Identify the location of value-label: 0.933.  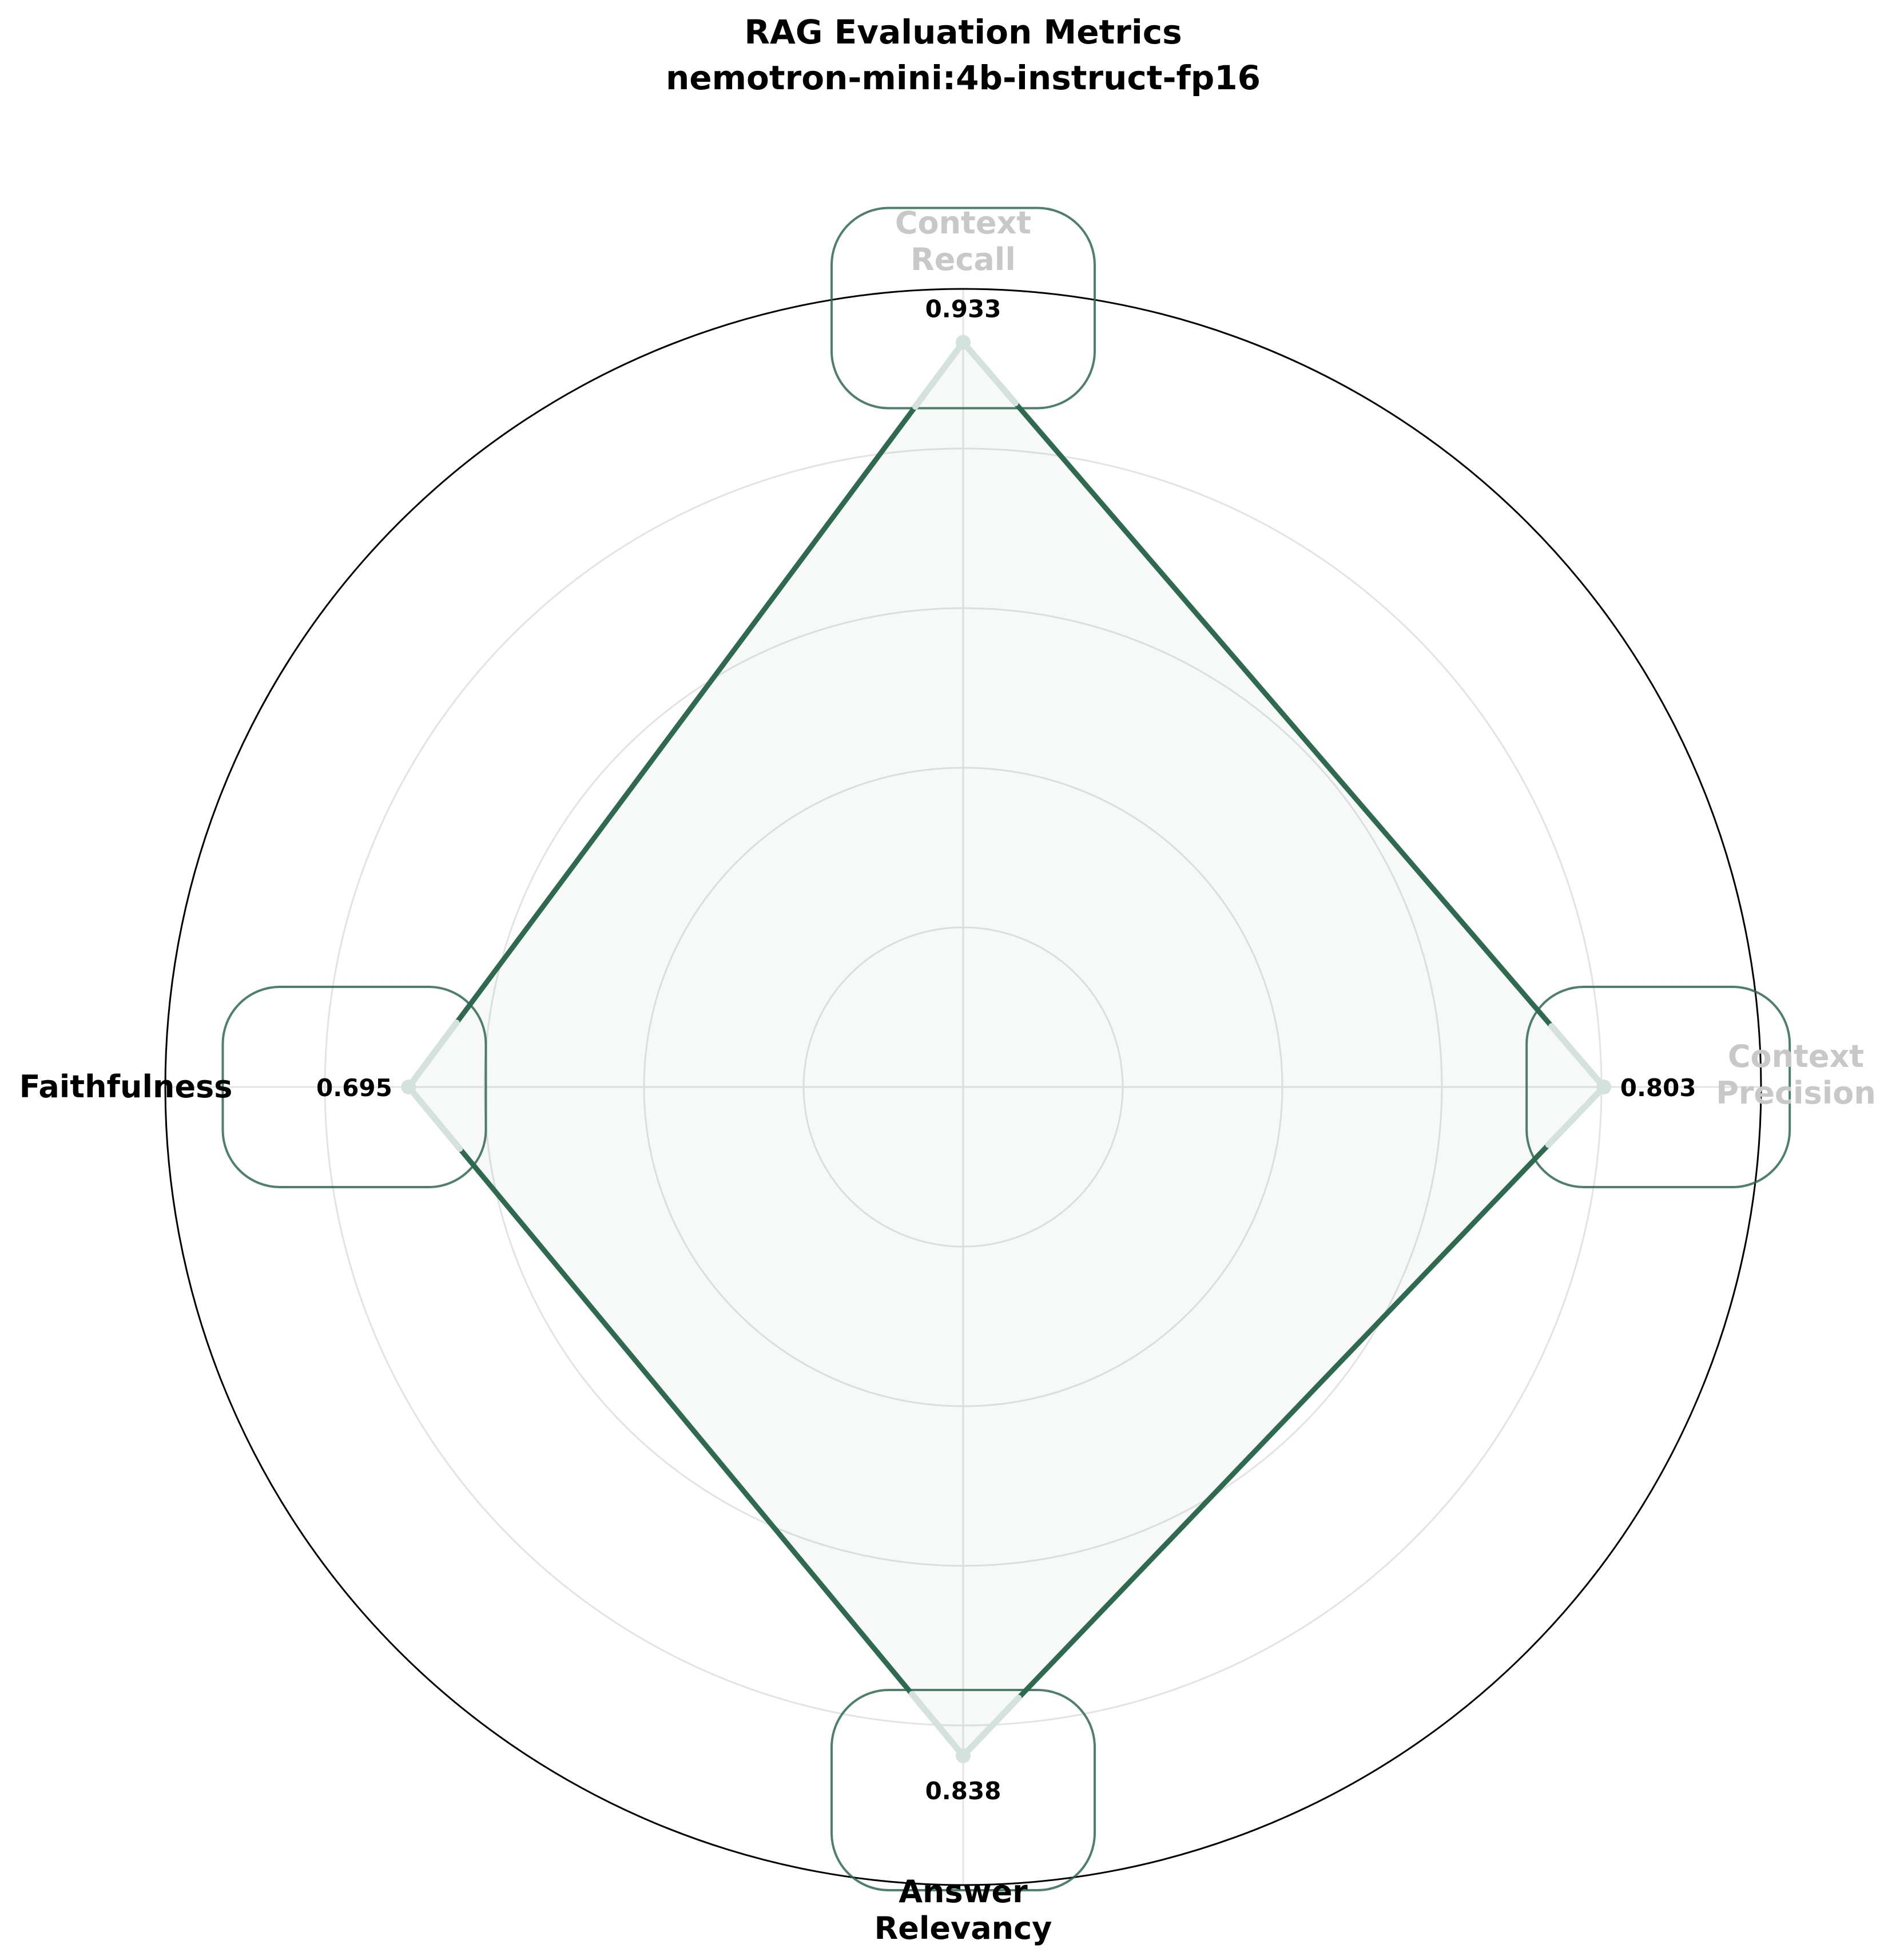
(963, 309).